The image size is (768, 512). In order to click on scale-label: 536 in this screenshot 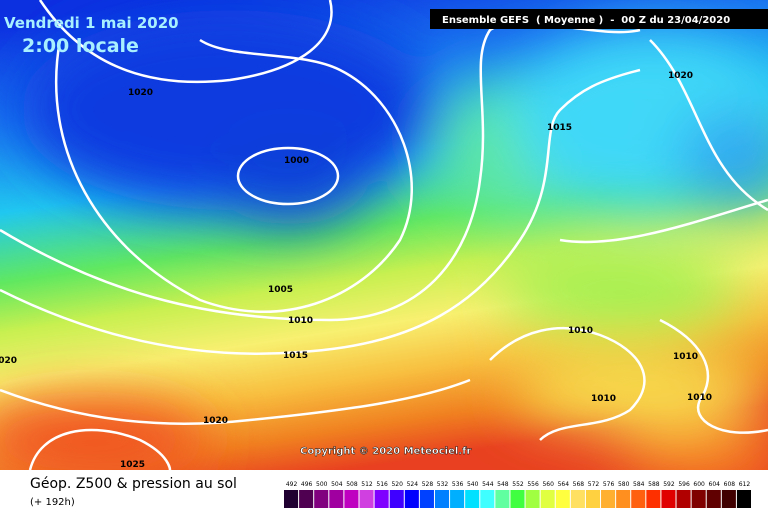, I will do `click(458, 484)`.